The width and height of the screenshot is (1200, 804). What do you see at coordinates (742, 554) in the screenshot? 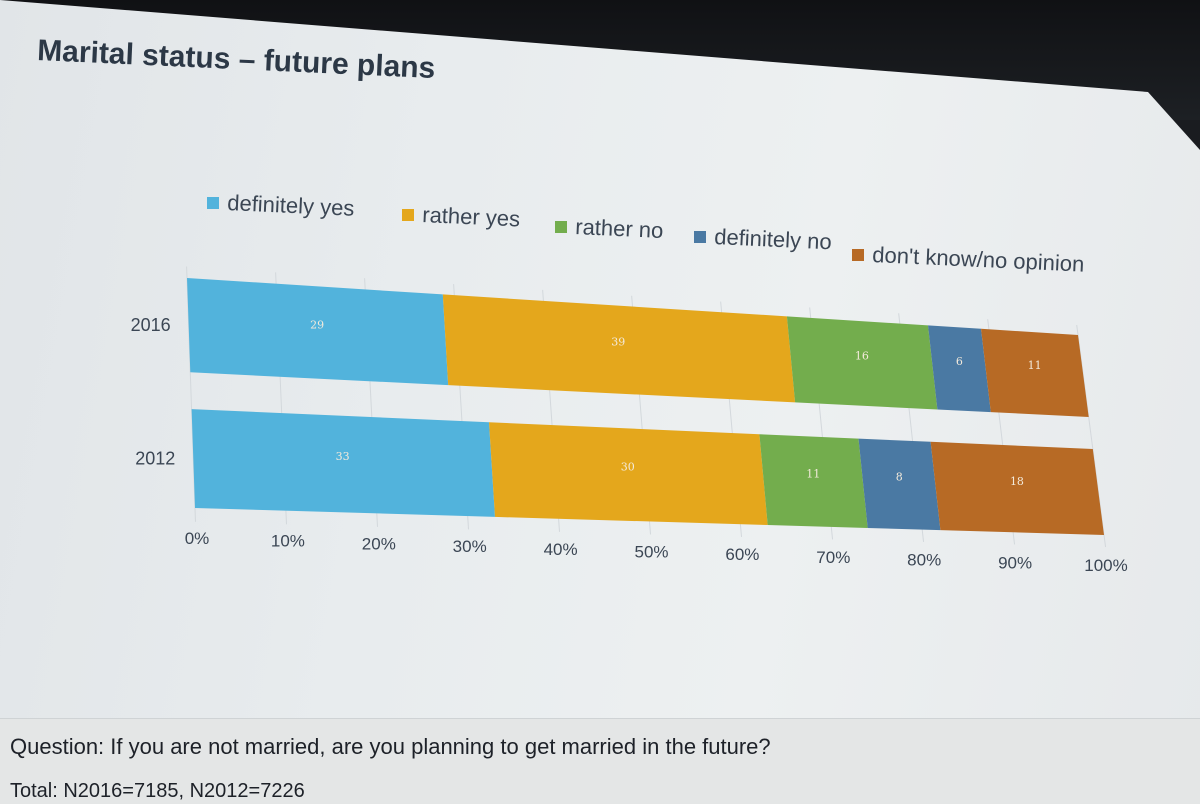
I see `x-tick-label: 60%` at bounding box center [742, 554].